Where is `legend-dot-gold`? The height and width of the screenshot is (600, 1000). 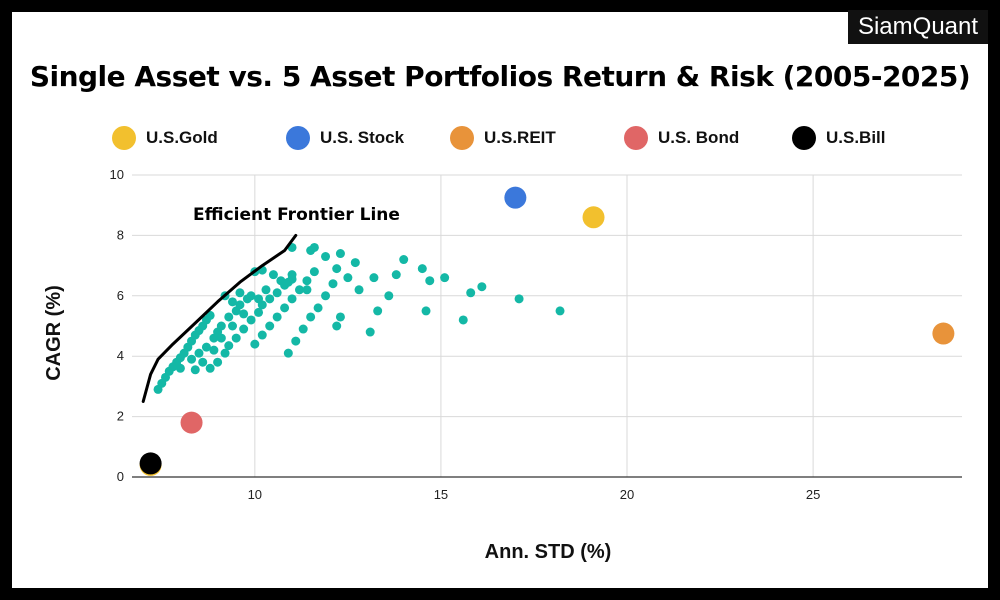
legend-dot-gold is located at coordinates (124, 138).